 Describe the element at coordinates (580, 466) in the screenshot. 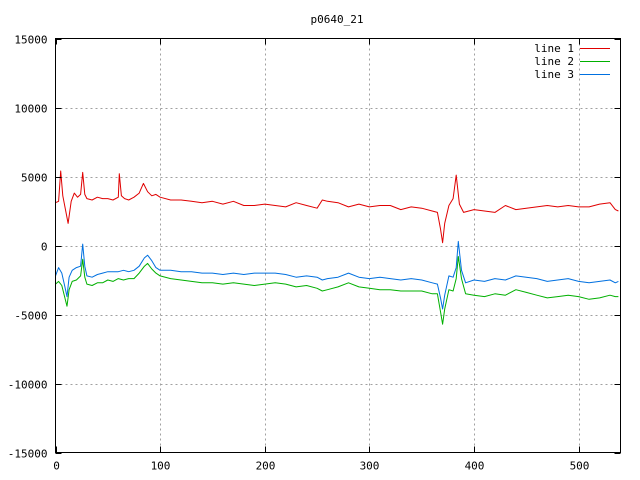

I see `x-tick-label: 500` at that location.